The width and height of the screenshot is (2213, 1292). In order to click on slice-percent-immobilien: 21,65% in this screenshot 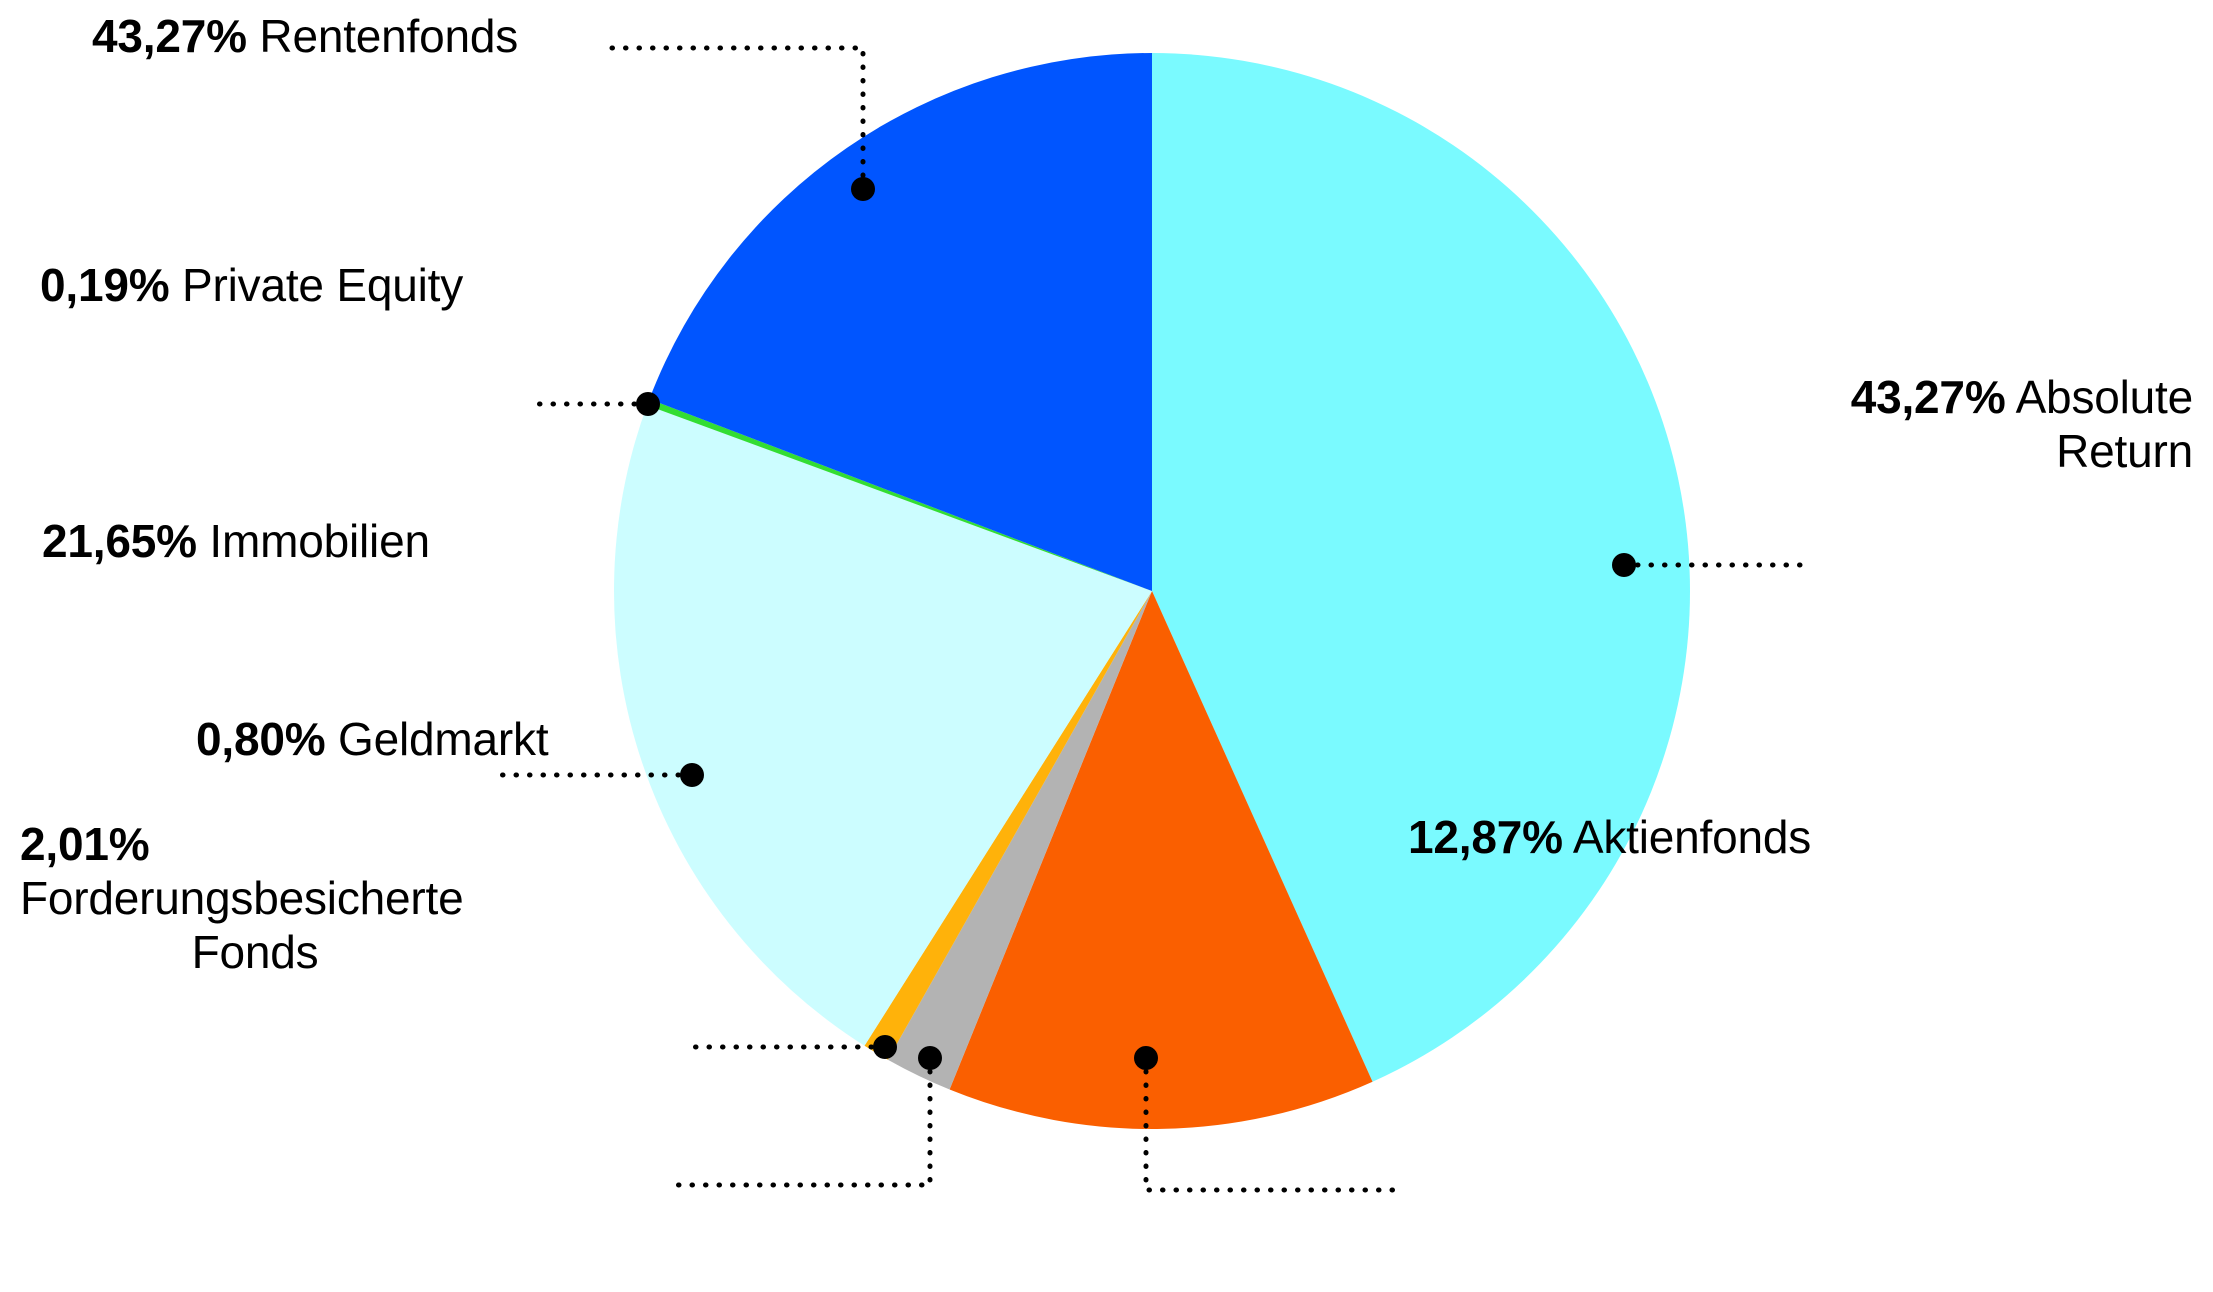, I will do `click(119, 541)`.